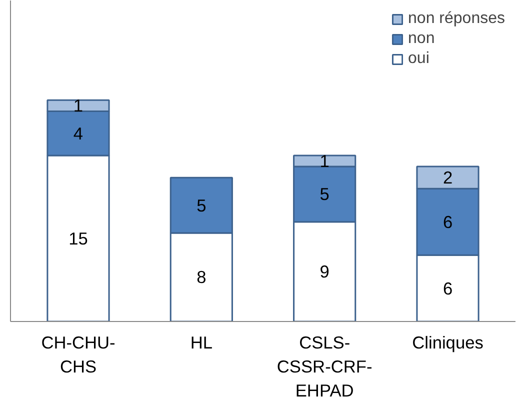 This screenshot has height=403, width=521. Describe the element at coordinates (78, 354) in the screenshot. I see `x-tick-label: CH-CHU- CHS` at that location.